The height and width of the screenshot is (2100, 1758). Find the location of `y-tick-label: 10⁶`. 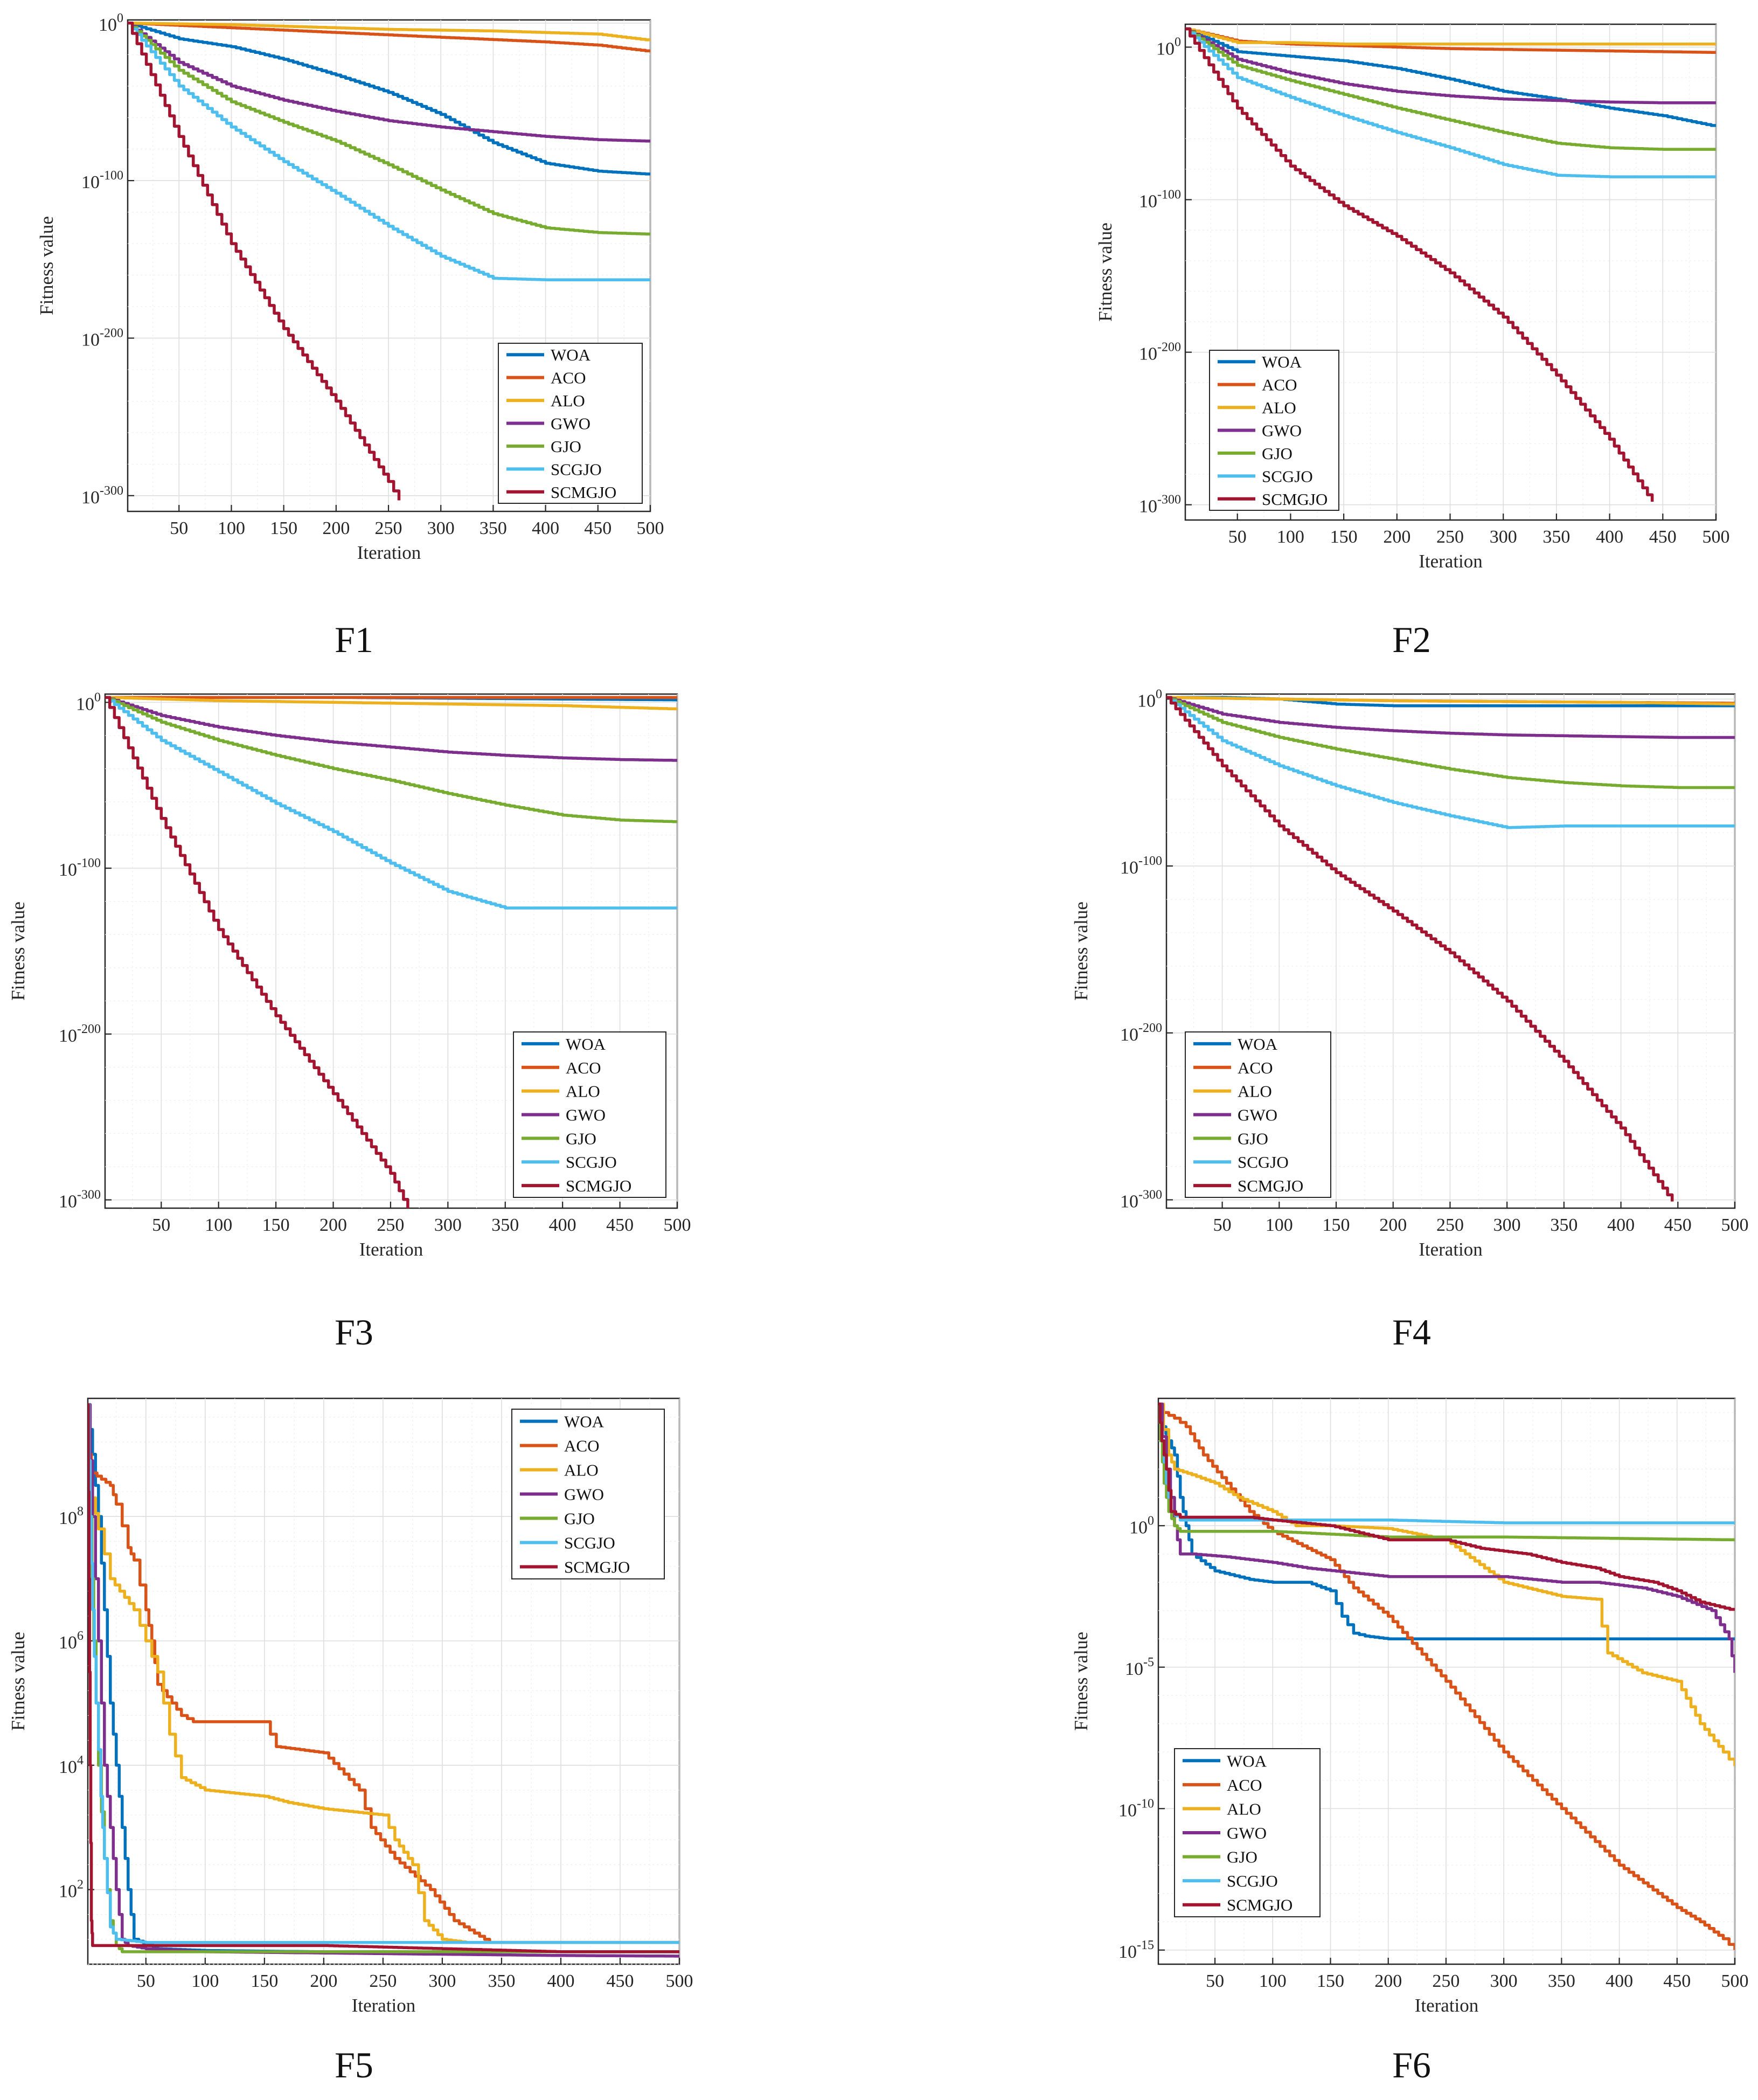

y-tick-label: 10⁶ is located at coordinates (71, 1641).